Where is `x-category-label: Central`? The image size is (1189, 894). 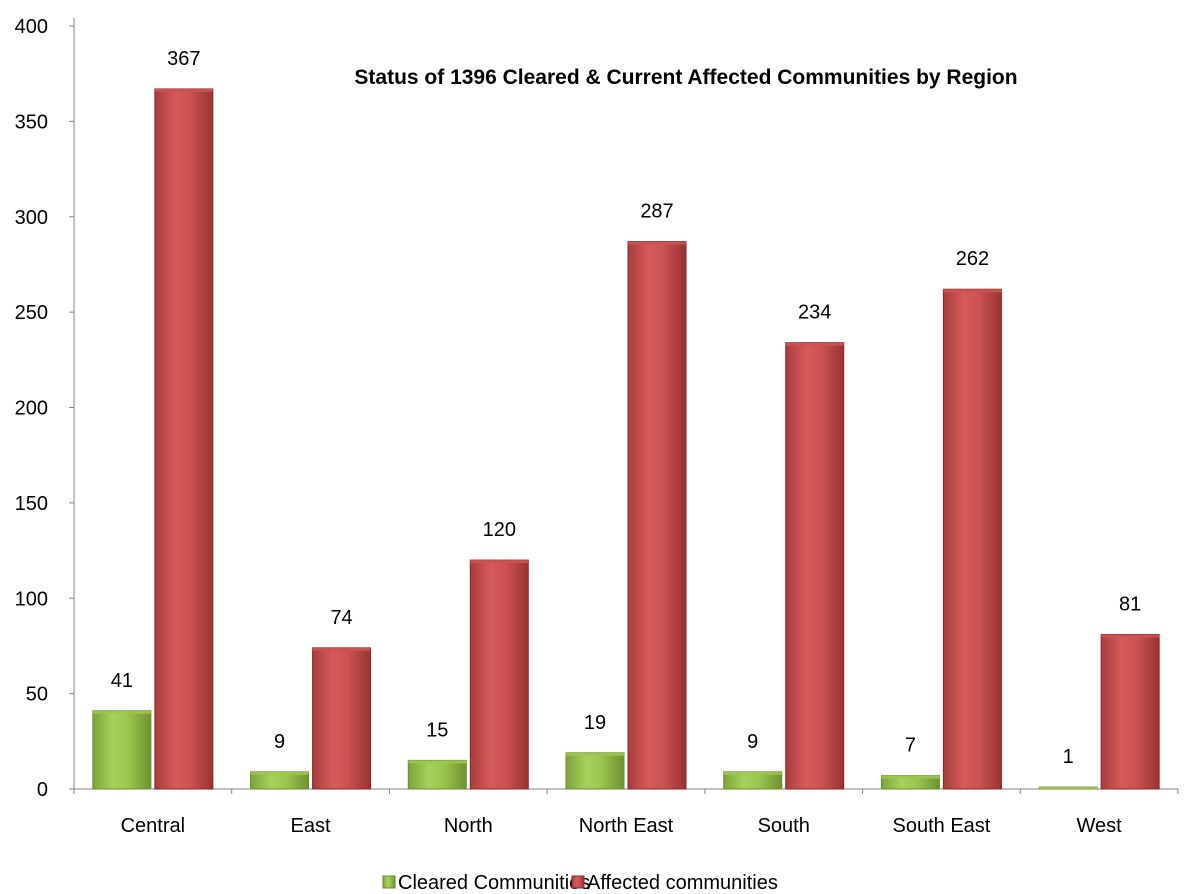 x-category-label: Central is located at coordinates (153, 826).